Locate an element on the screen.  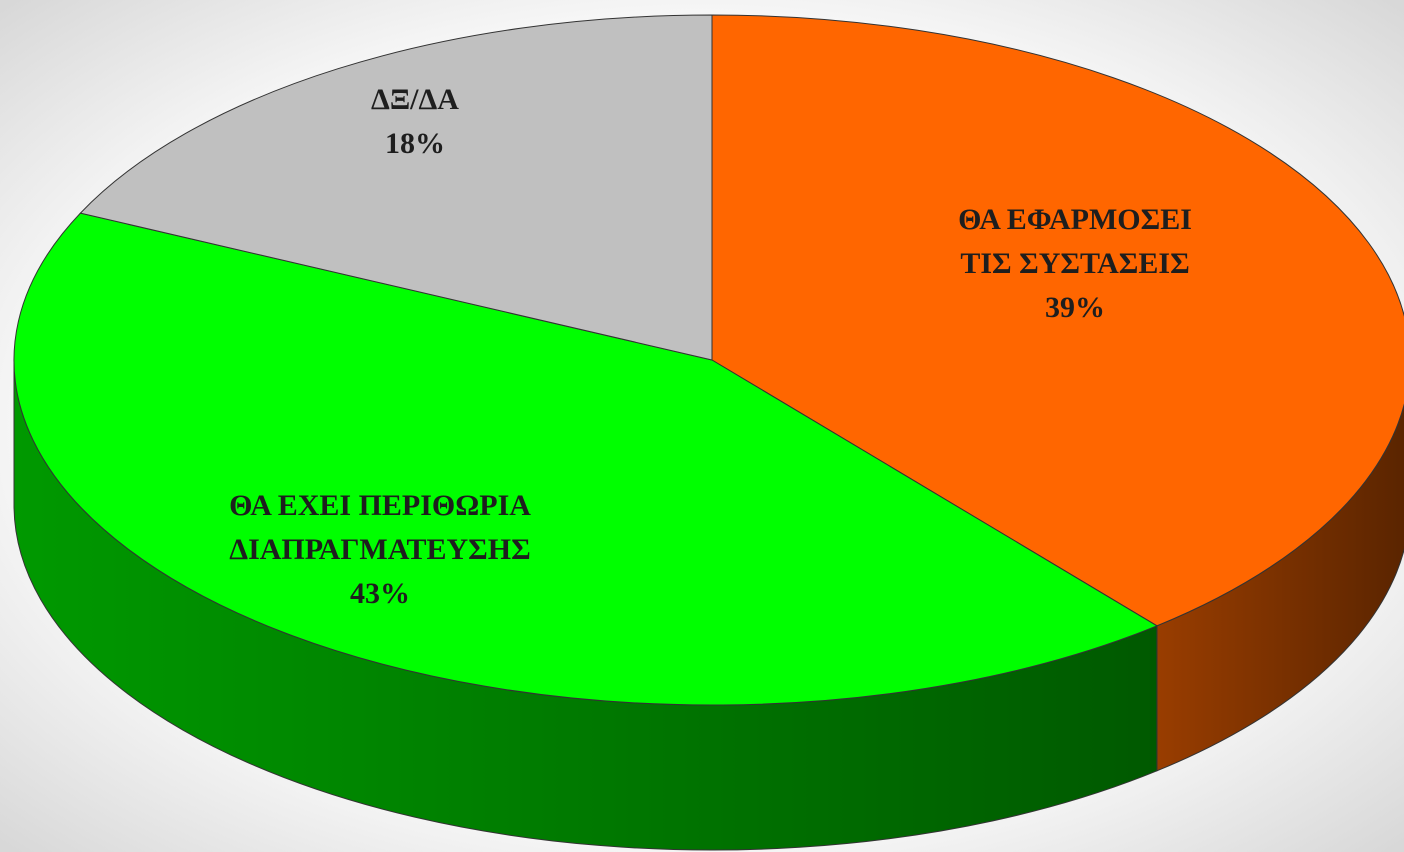
slice-label: ΤΙΣ ΣΥΣΤΑΣΕΙΣ is located at coordinates (1074, 263).